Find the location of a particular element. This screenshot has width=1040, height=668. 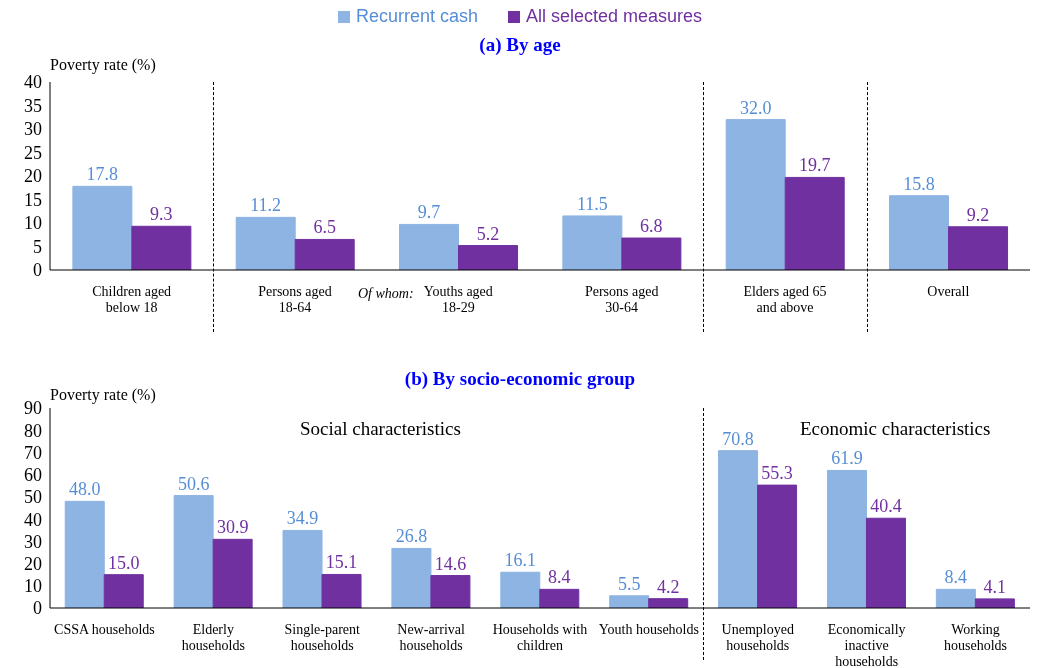

data-label: 26.8 is located at coordinates (411, 536).